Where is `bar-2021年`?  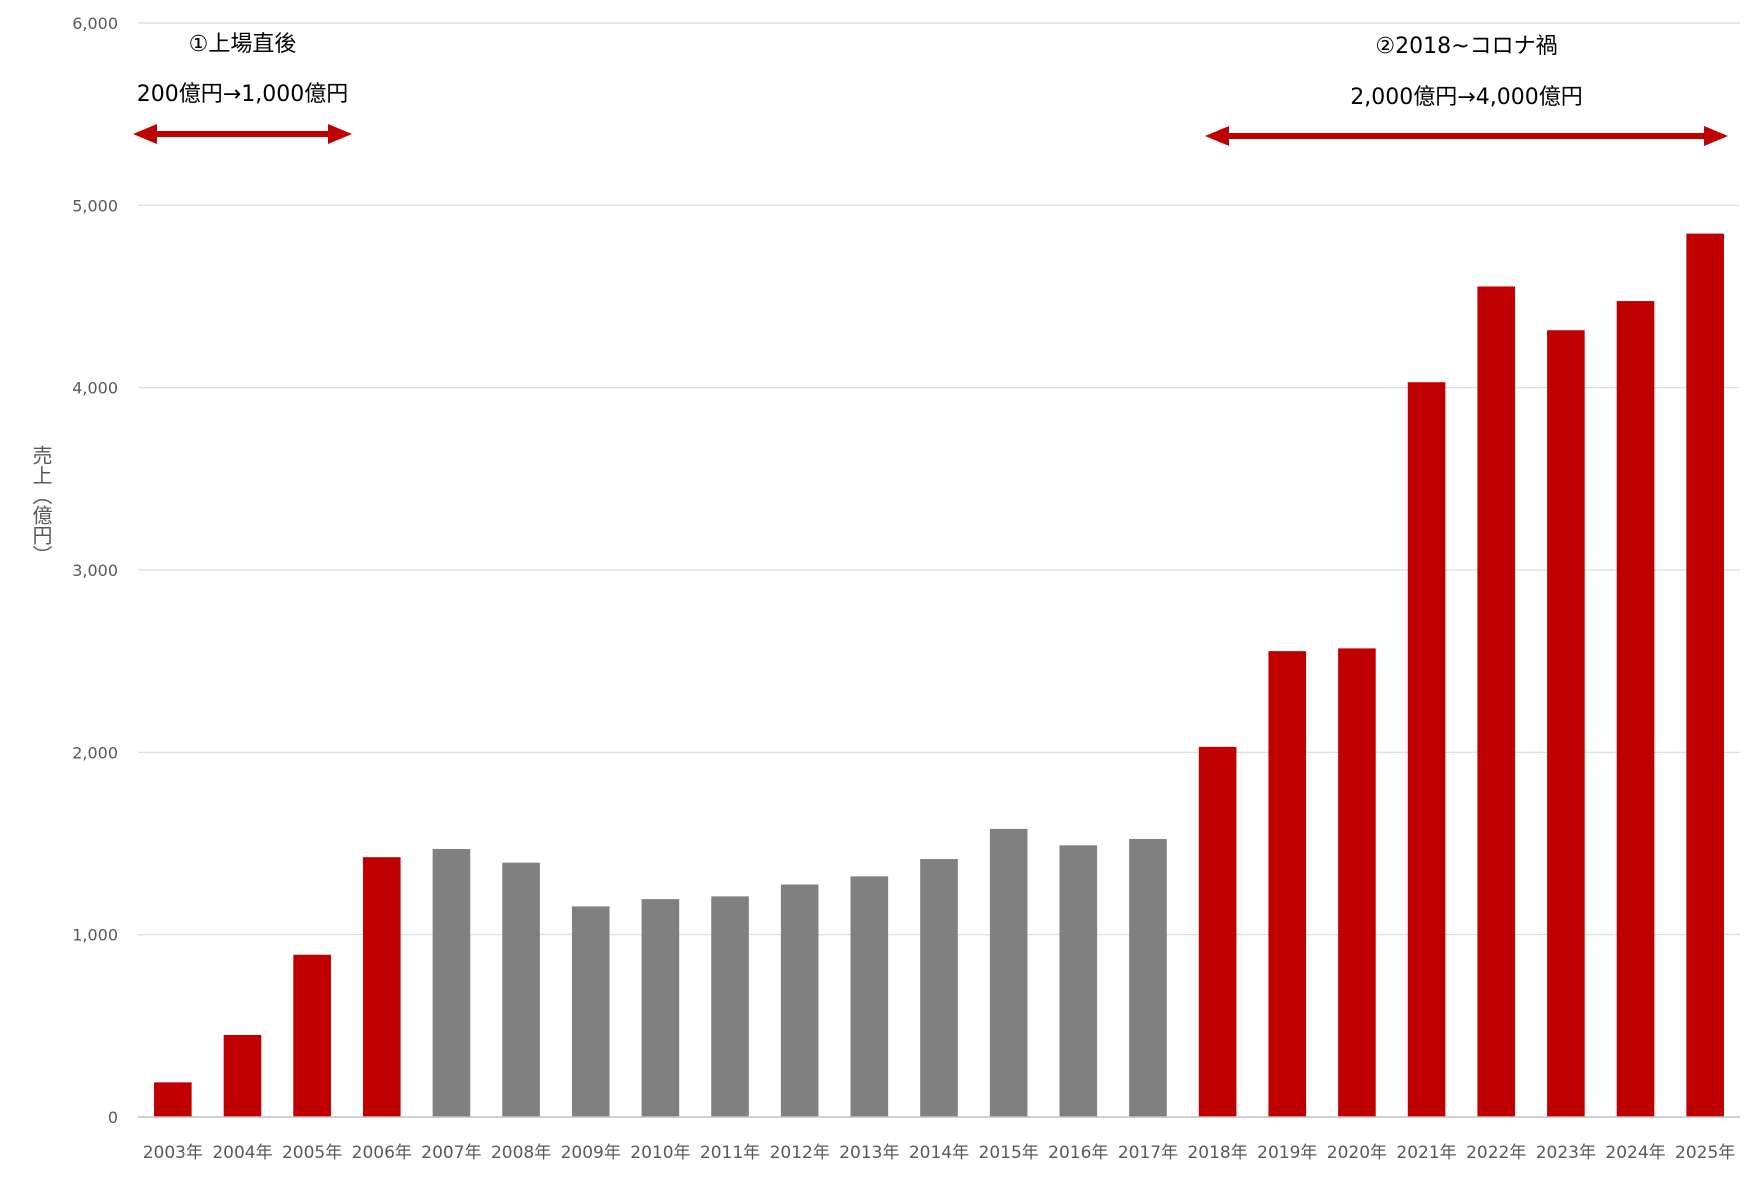 bar-2021年 is located at coordinates (1426, 749).